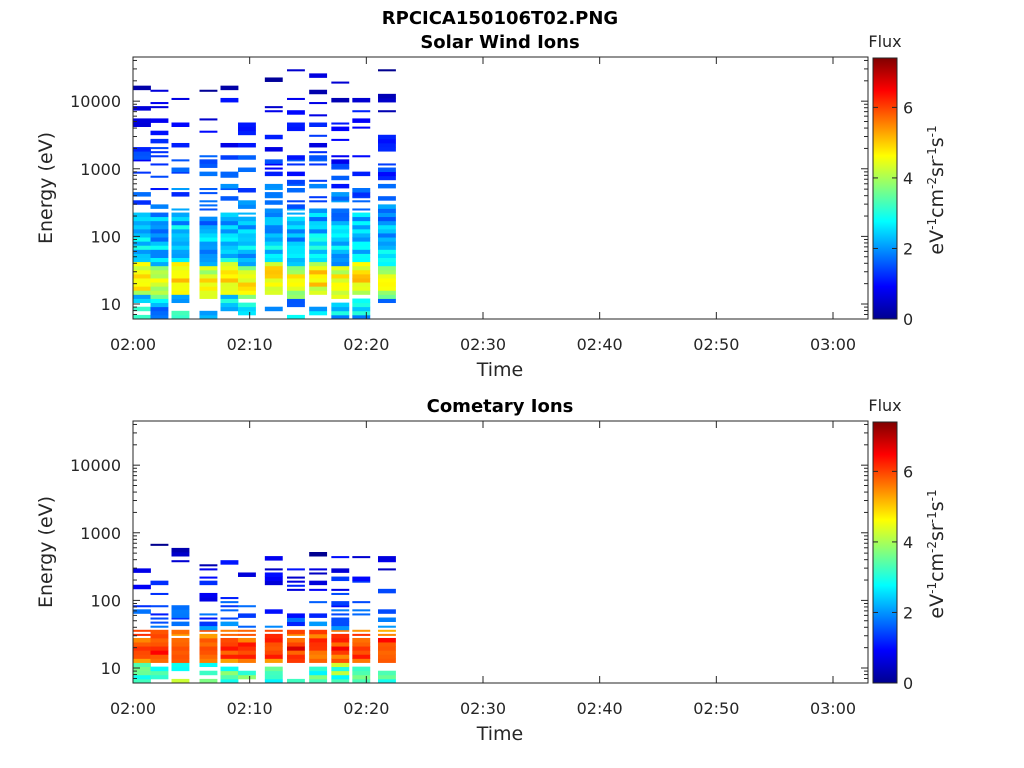 The width and height of the screenshot is (1024, 768). Describe the element at coordinates (46, 552) in the screenshot. I see `y-axis-label: Energy (eV)` at that location.